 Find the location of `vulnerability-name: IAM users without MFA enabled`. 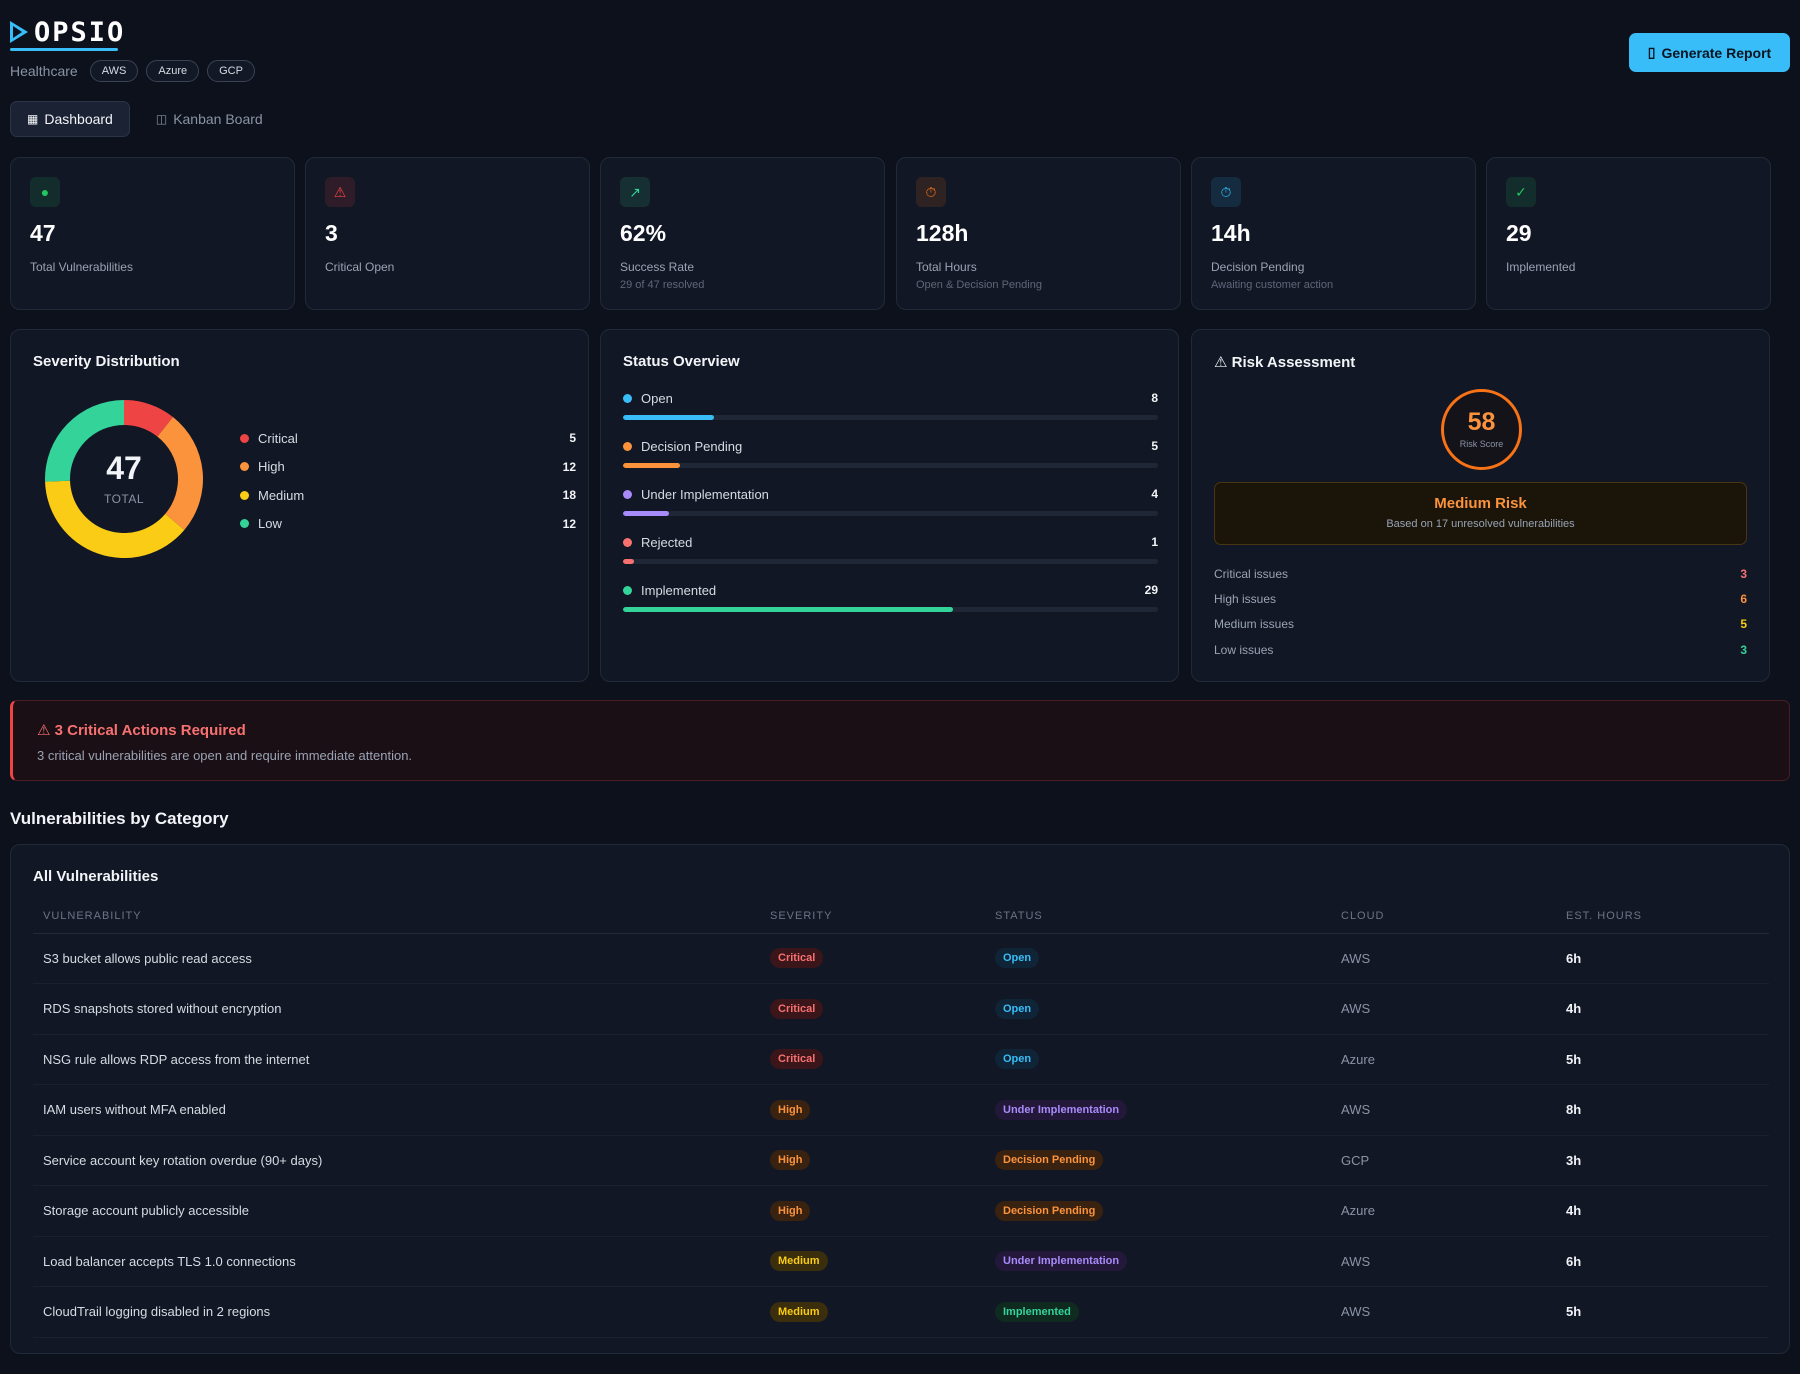

vulnerability-name: IAM users without MFA enabled is located at coordinates (396, 1110).